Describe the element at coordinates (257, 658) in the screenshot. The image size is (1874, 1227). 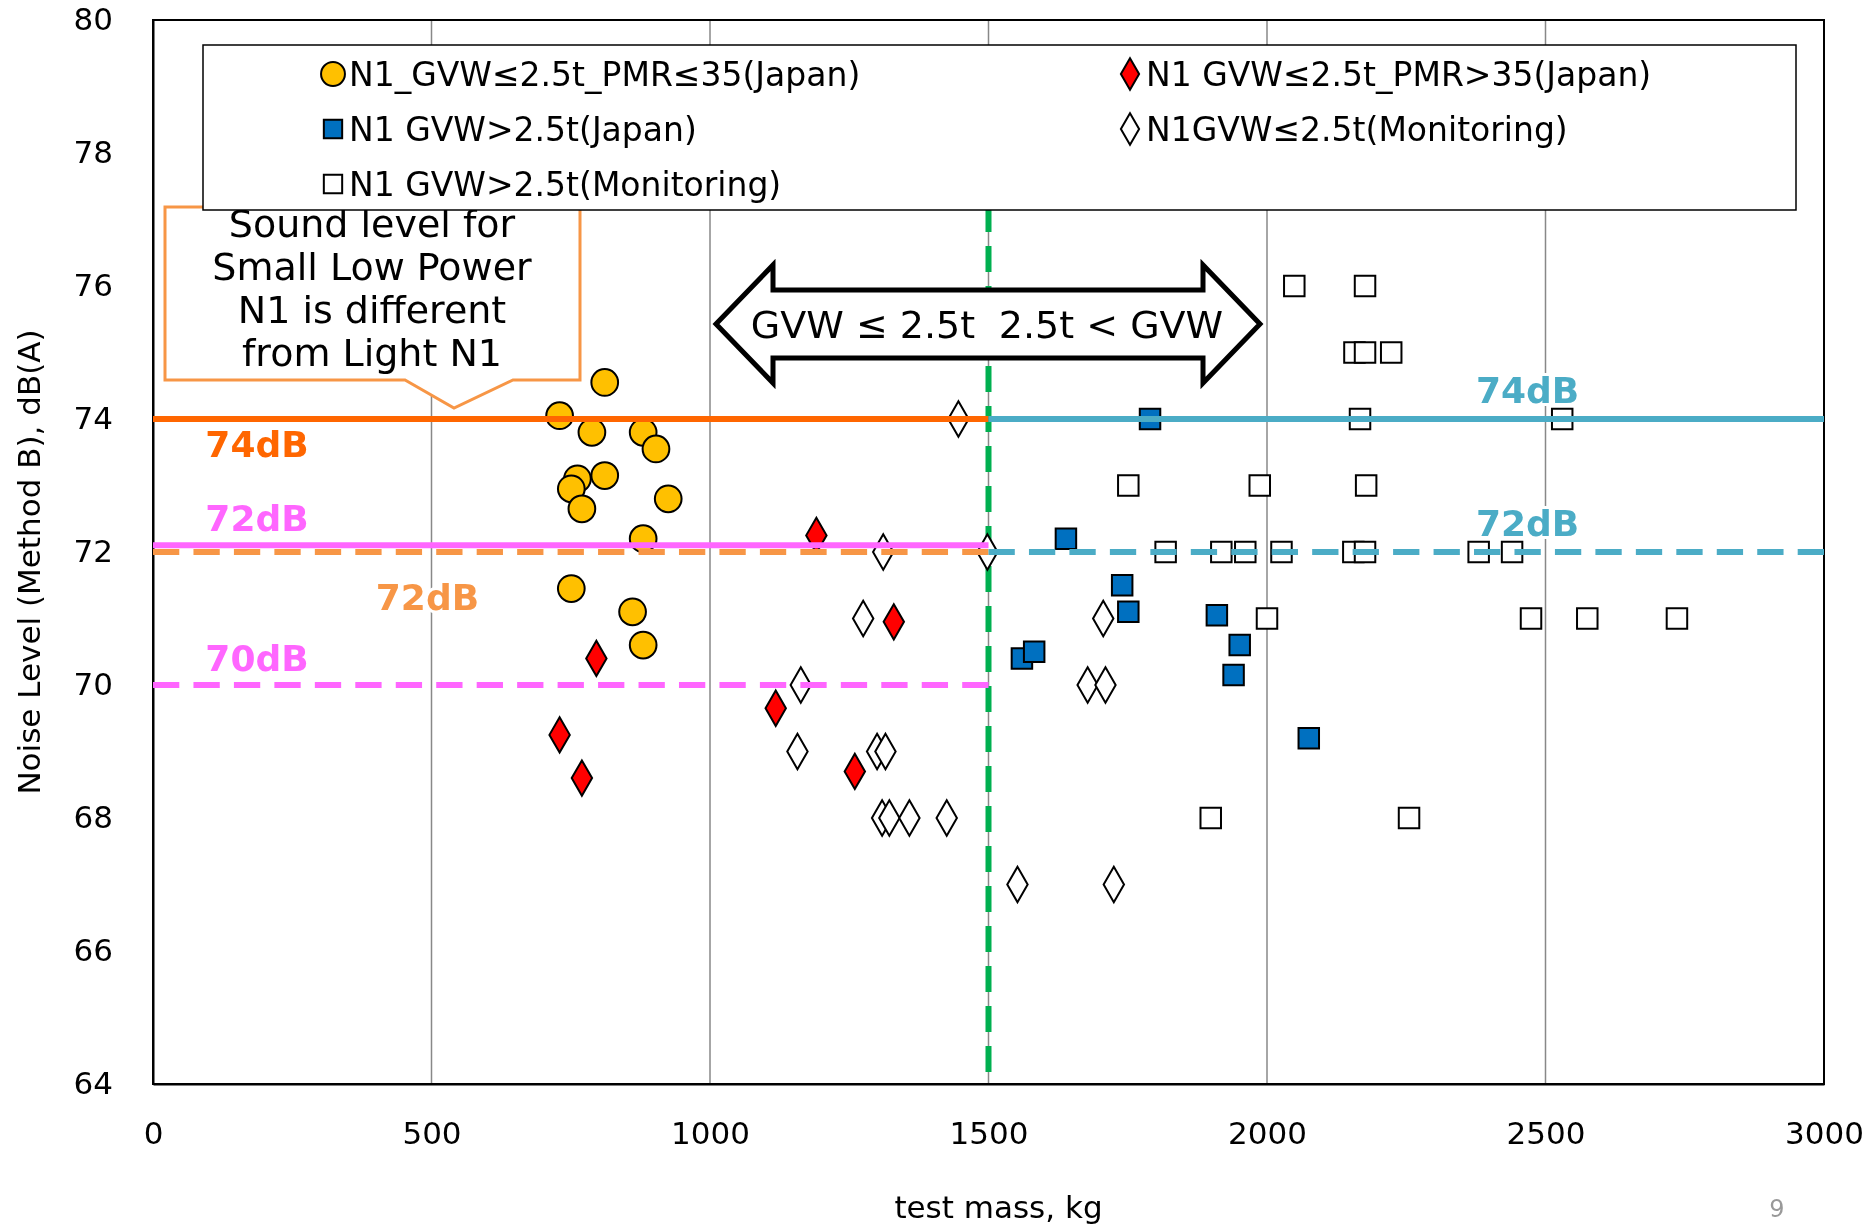
I see `series-label: 70dB` at that location.